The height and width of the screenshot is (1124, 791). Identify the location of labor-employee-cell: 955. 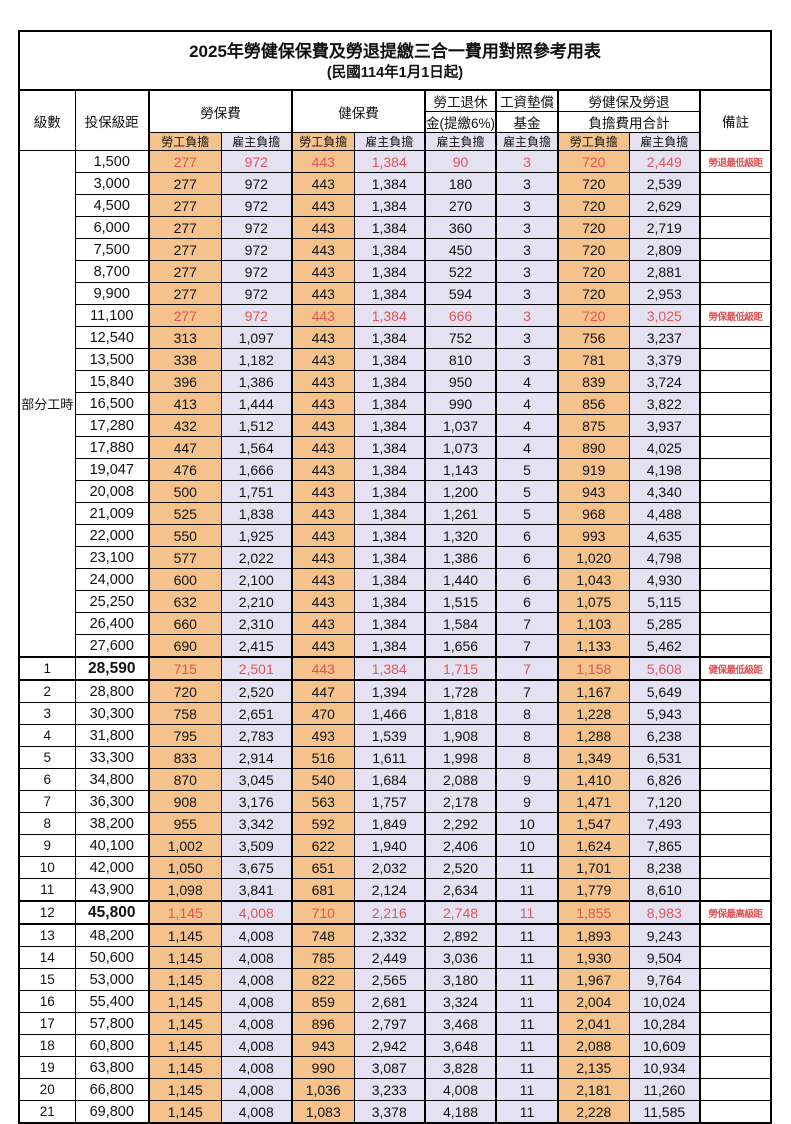
(185, 823).